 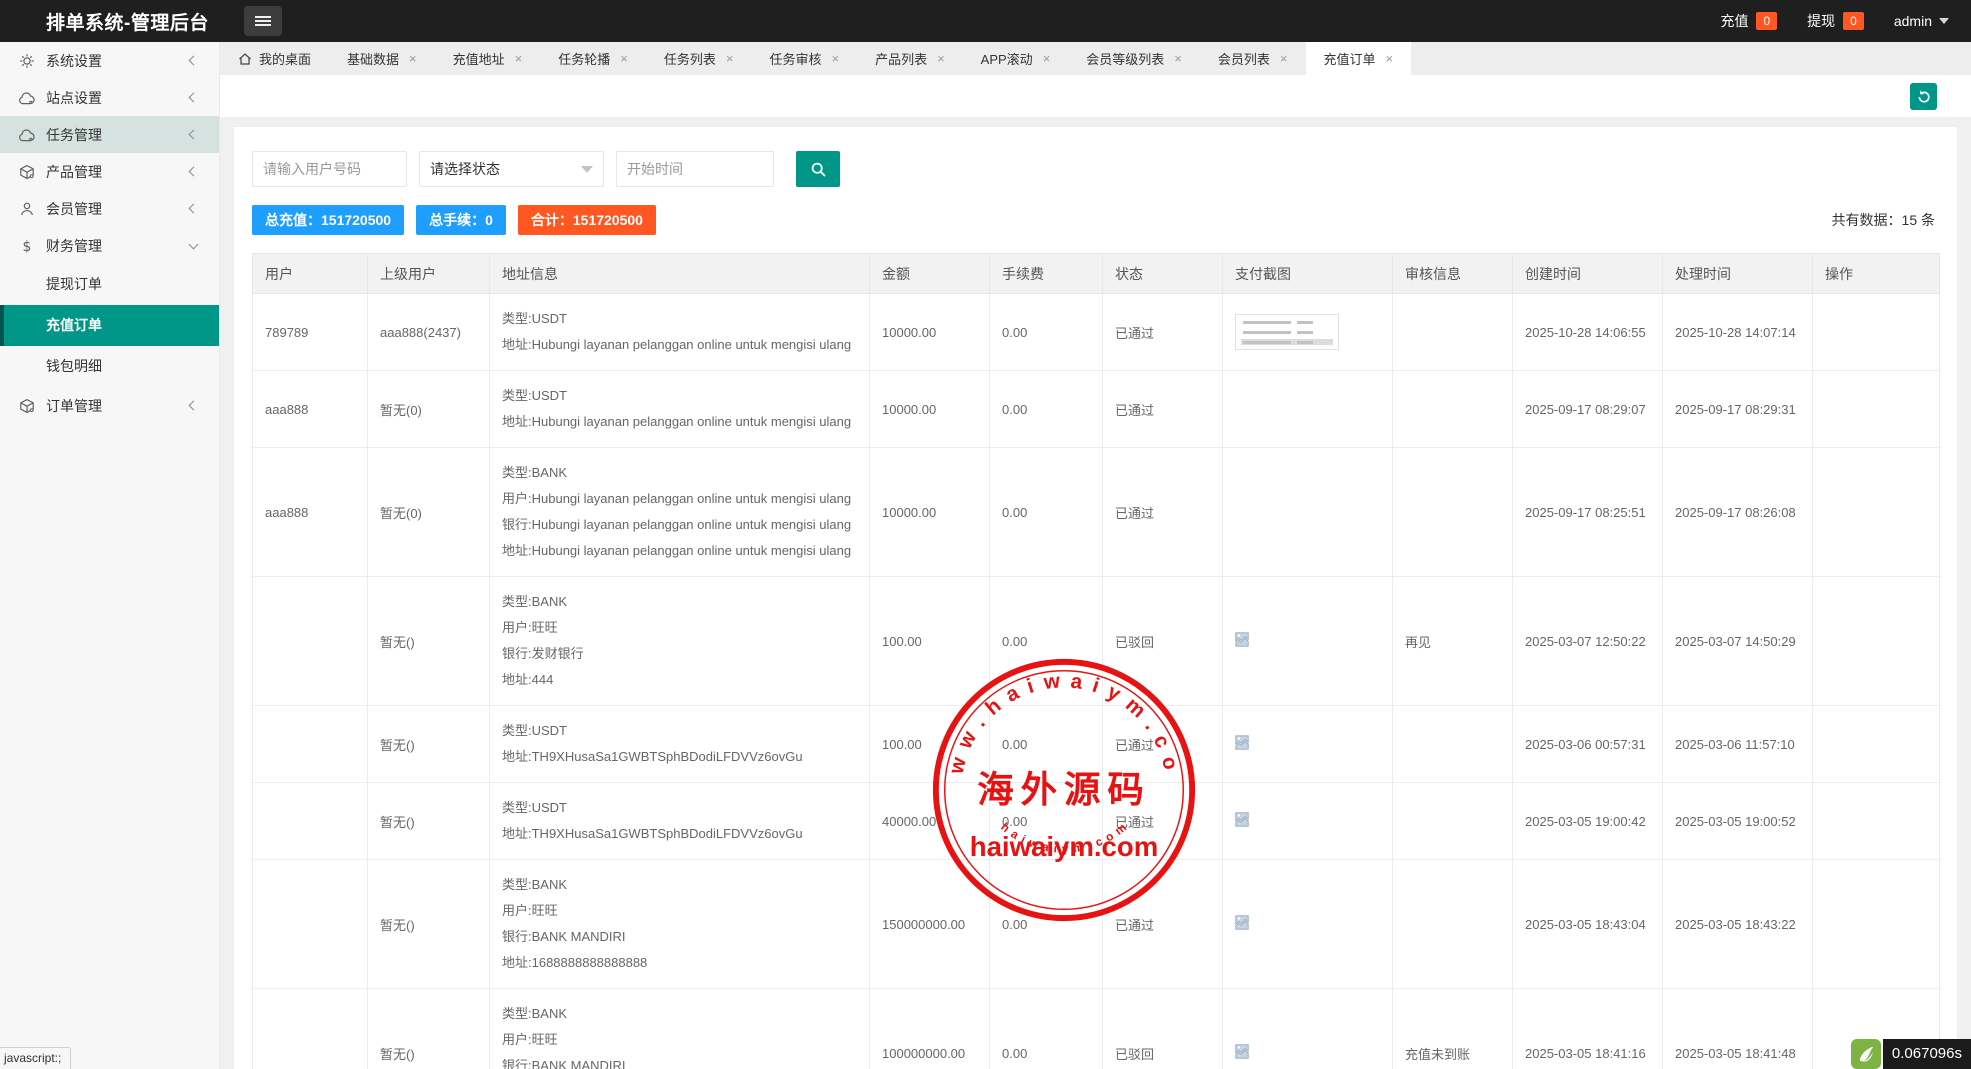 I want to click on header-withdraw-item: 提现 0, so click(x=1835, y=21).